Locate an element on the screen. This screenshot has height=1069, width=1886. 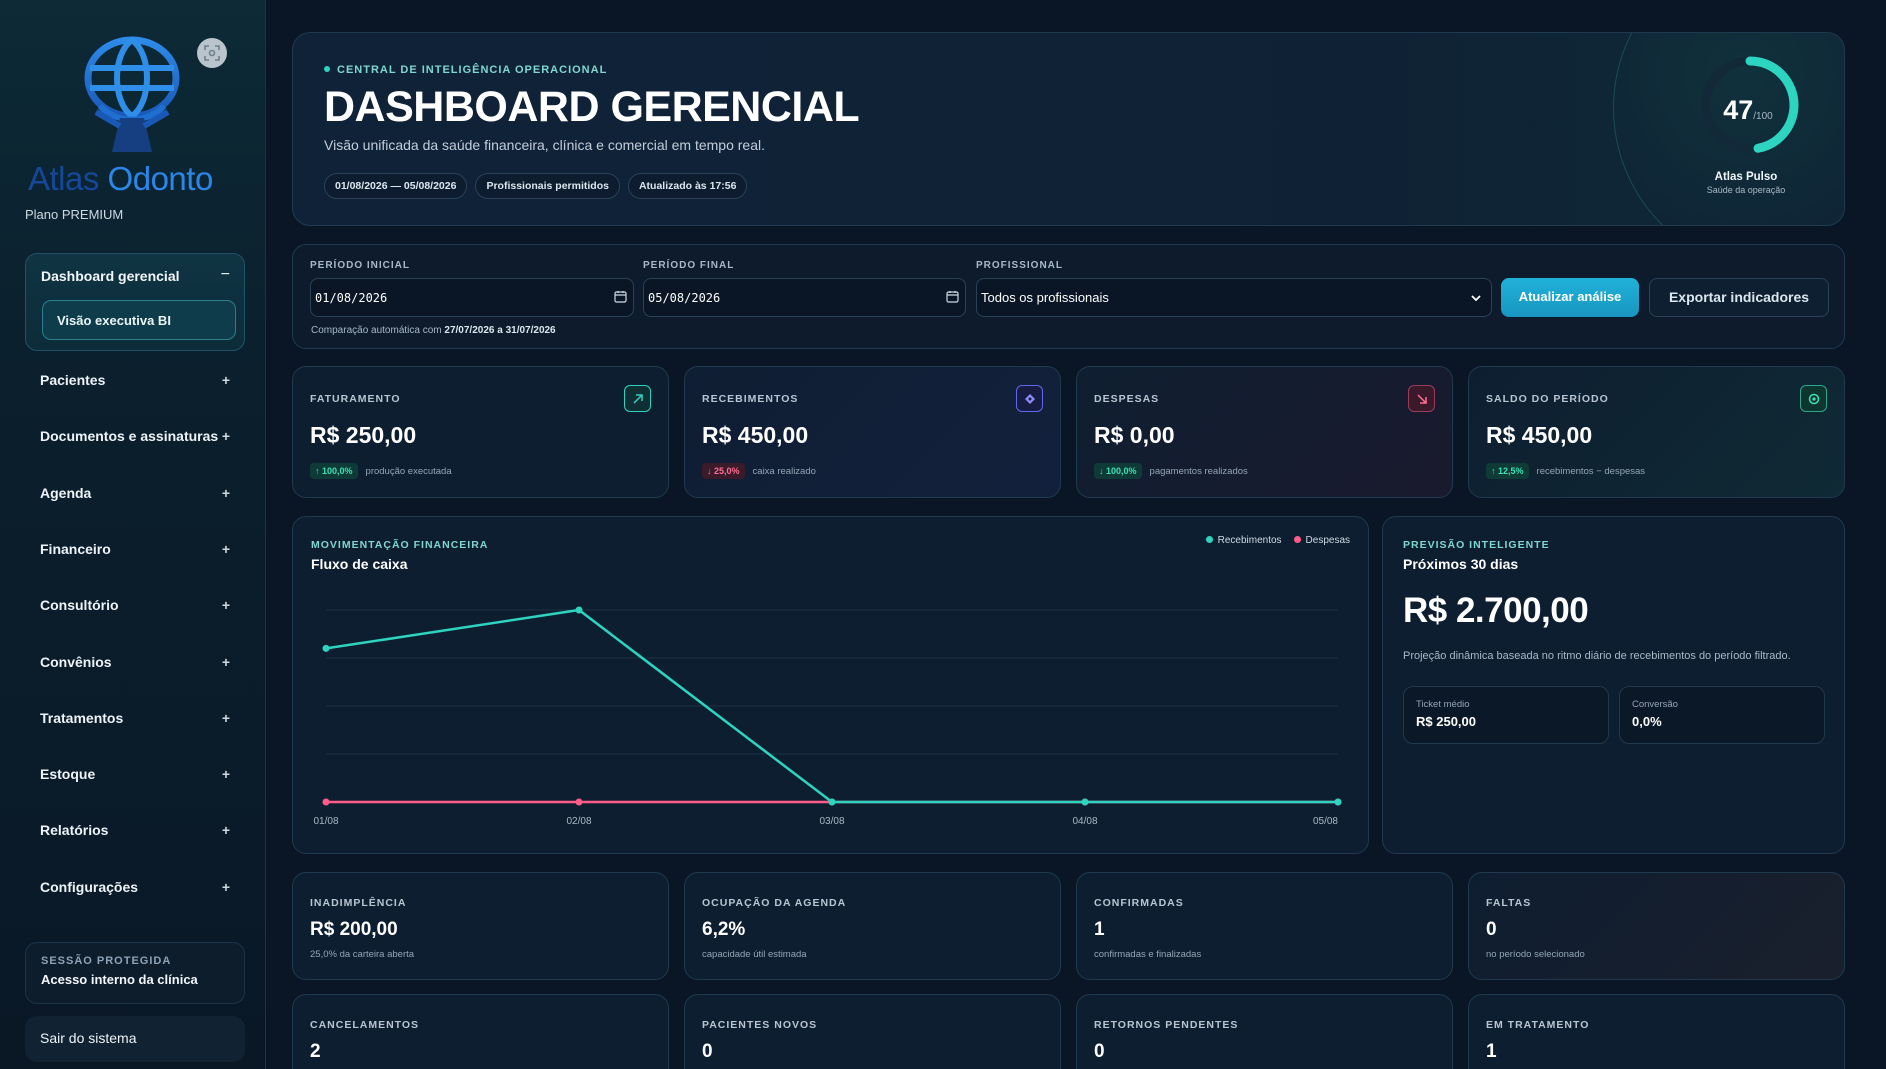
sidebar-item-financeiro: Financeiro + is located at coordinates (136, 553).